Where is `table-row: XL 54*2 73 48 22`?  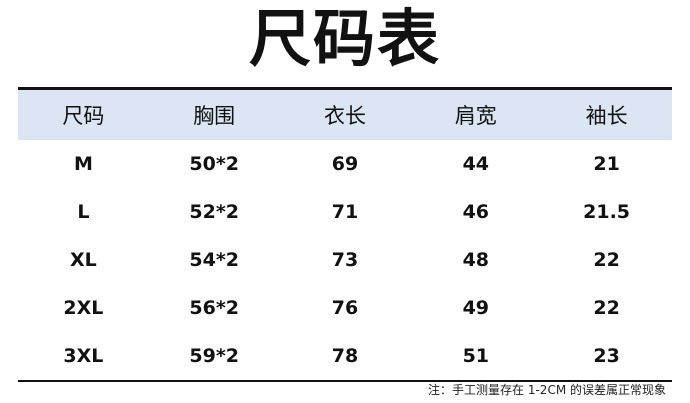
table-row: XL 54*2 73 48 22 is located at coordinates (345, 260).